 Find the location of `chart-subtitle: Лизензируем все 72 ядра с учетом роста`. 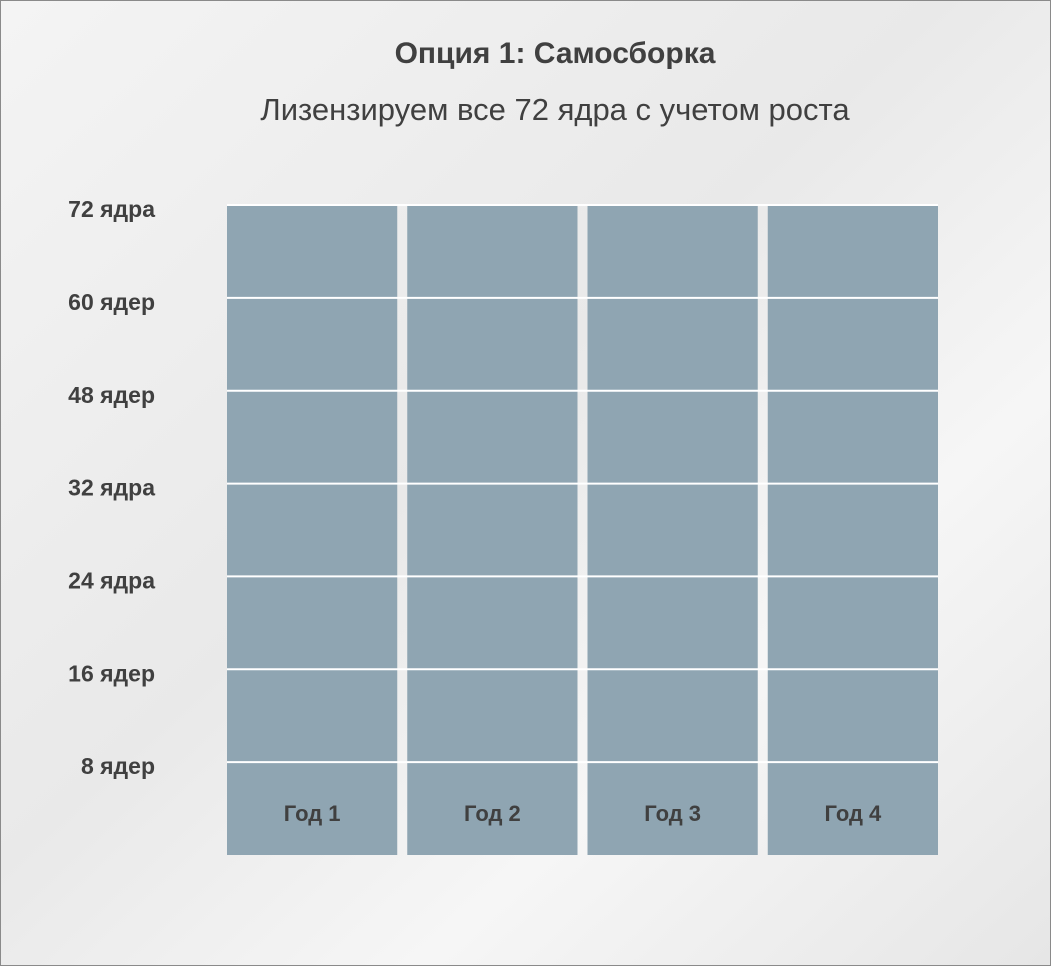

chart-subtitle: Лизензируем все 72 ядра с учетом роста is located at coordinates (555, 109).